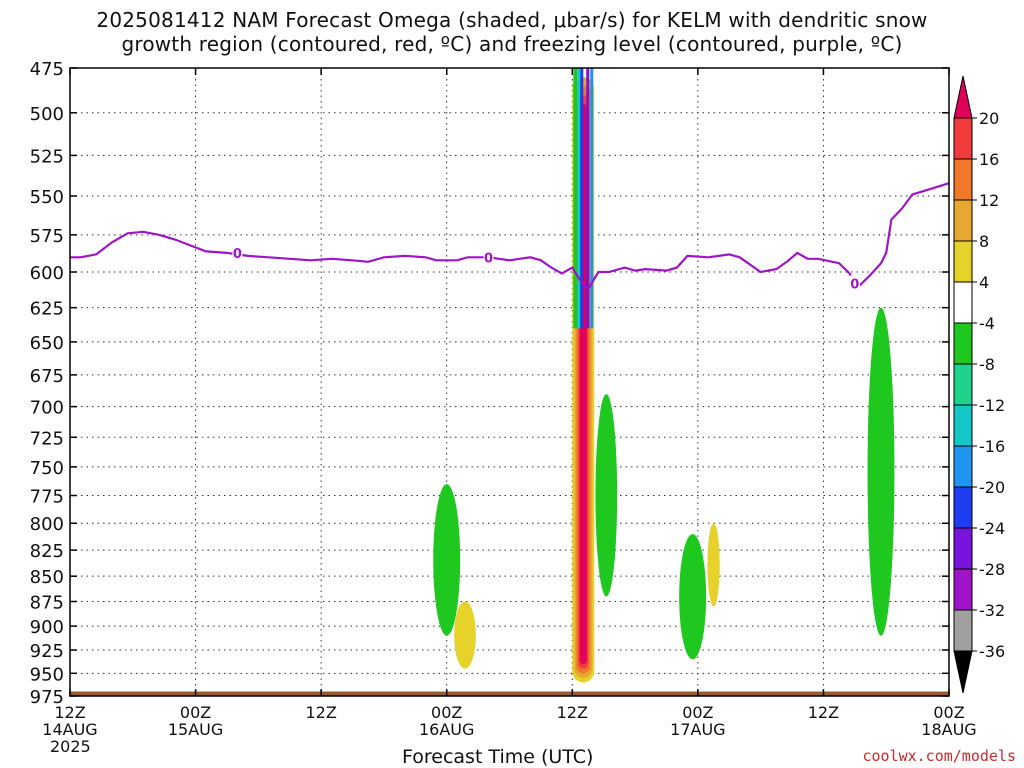 The width and height of the screenshot is (1024, 768). What do you see at coordinates (70, 746) in the screenshot?
I see `x-tick-label: 2025` at bounding box center [70, 746].